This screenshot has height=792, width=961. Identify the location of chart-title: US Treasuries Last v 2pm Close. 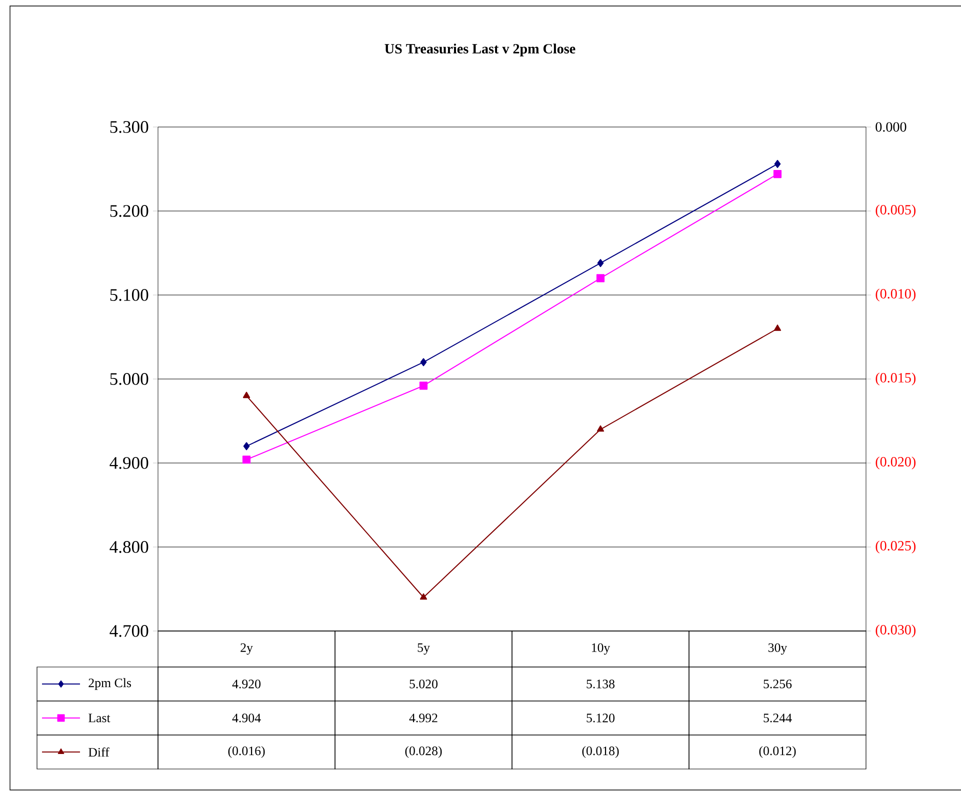
(480, 50).